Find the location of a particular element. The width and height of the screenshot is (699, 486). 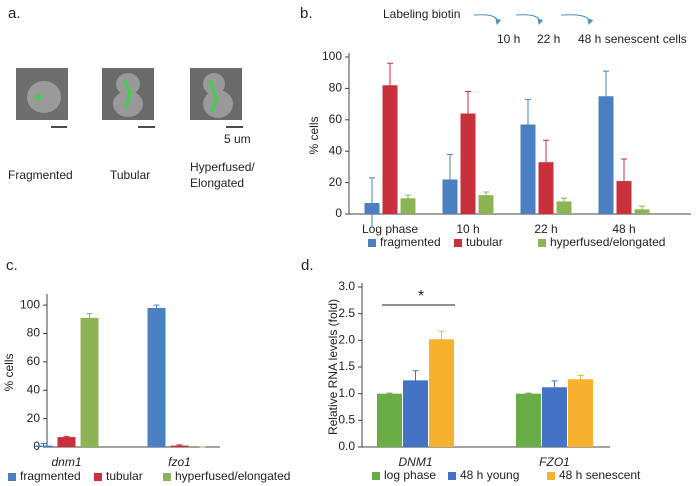

legend-label: log phase is located at coordinates (410, 475).